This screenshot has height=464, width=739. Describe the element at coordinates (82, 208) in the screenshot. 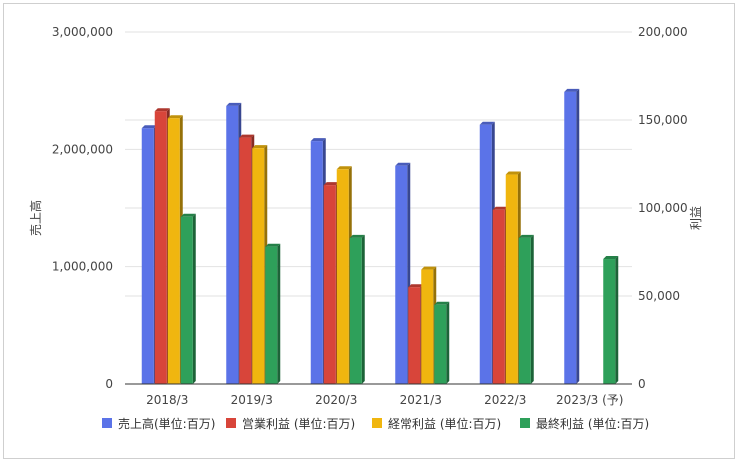

I see `left-axis-ticks: 0 1,000,000 2,000,000 3,000,000` at that location.